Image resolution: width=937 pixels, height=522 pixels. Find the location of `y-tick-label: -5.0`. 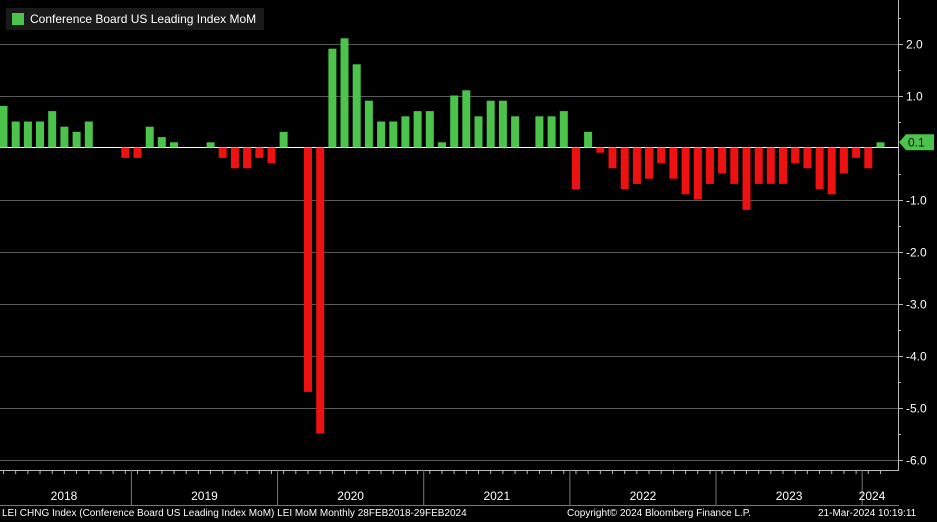

y-tick-label: -5.0 is located at coordinates (916, 409).